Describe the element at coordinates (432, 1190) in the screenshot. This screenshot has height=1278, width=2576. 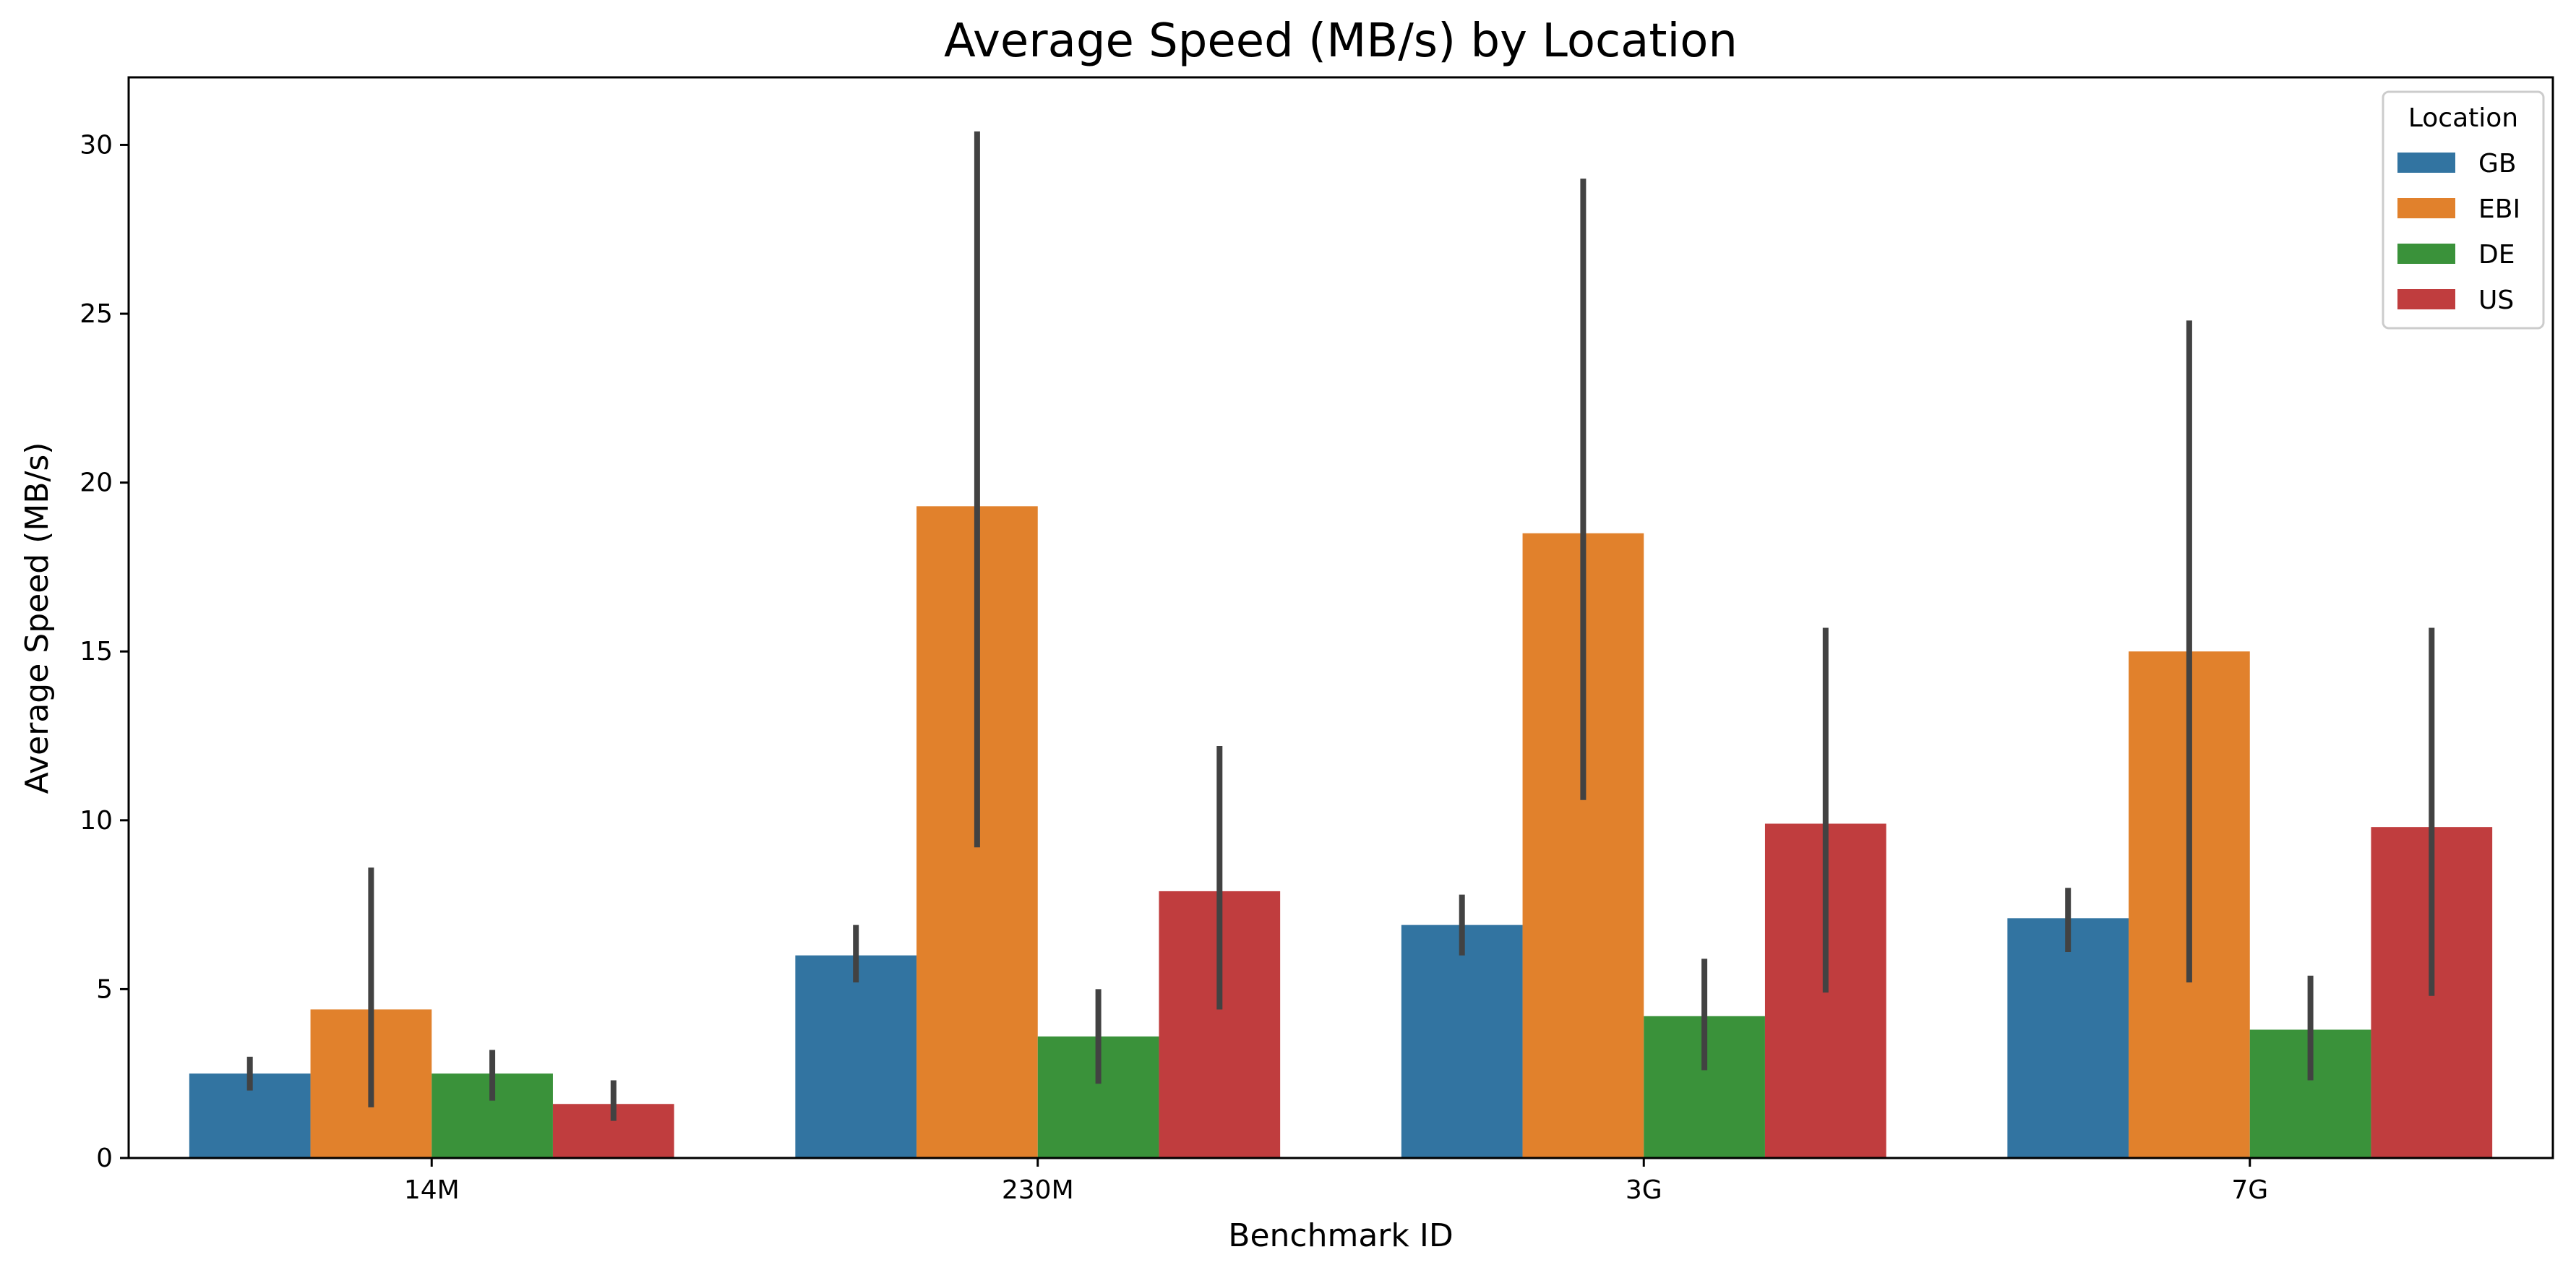
I see `x-tick-label: 14M` at that location.